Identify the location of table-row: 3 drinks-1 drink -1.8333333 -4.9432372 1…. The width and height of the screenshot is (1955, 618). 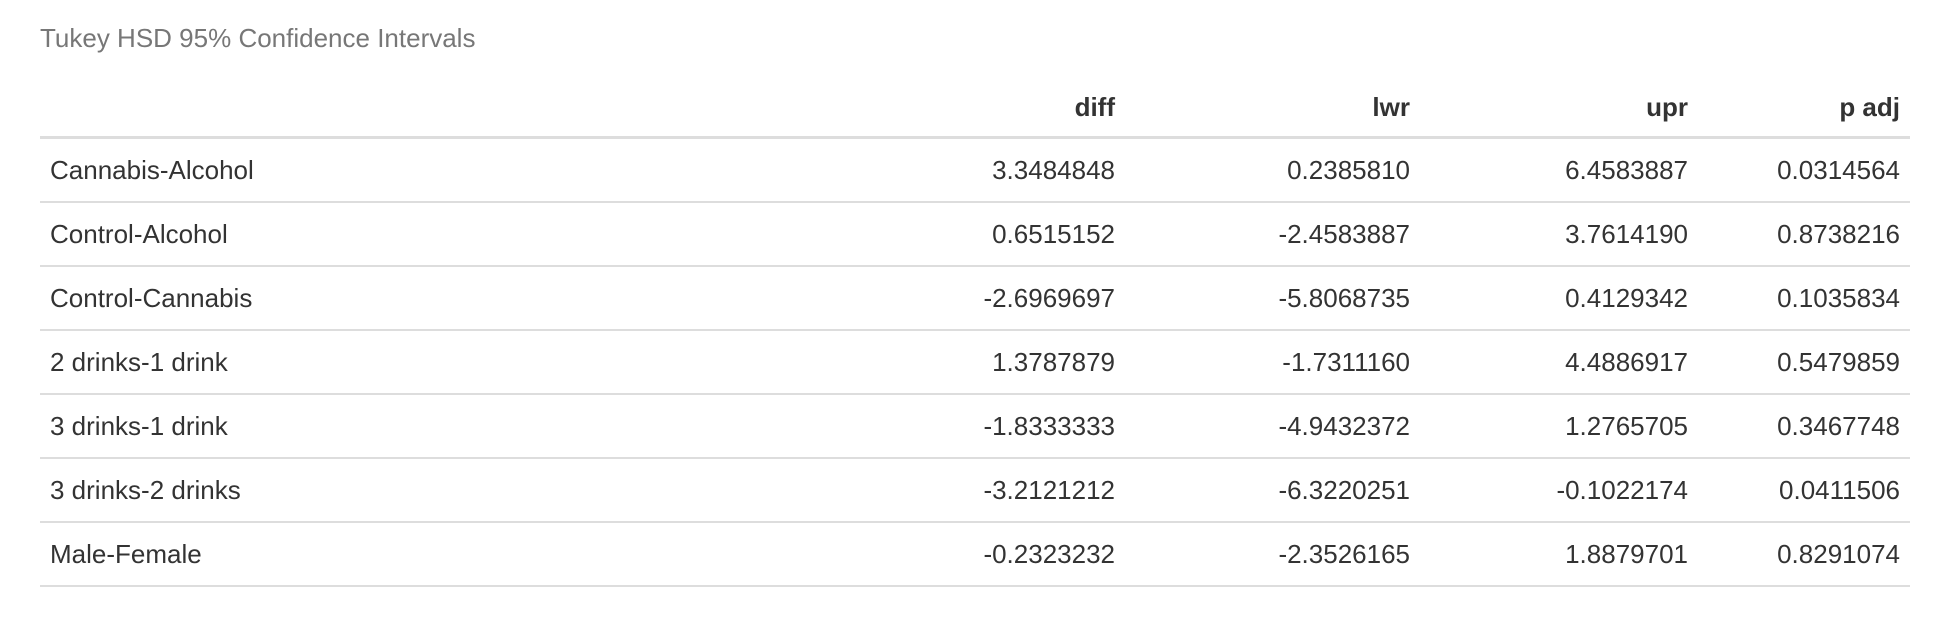
(975, 426).